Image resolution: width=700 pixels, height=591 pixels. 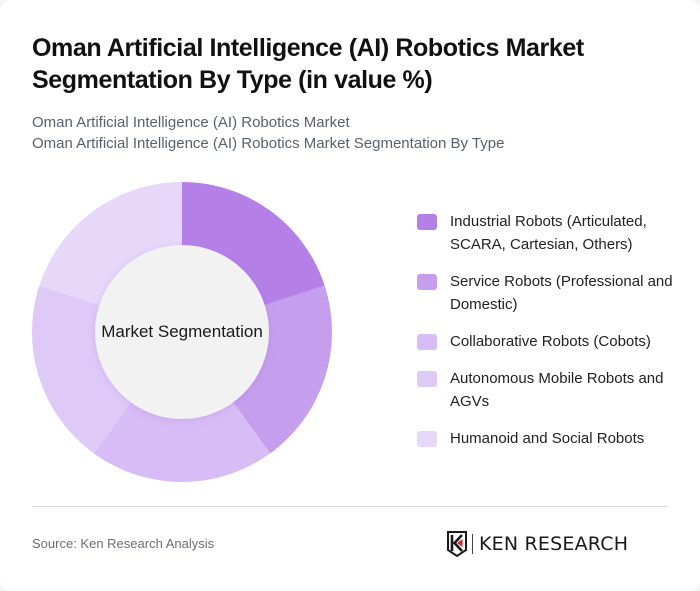 I want to click on legend-label: Autonomous Mobile Robots and AGVs, so click(x=557, y=390).